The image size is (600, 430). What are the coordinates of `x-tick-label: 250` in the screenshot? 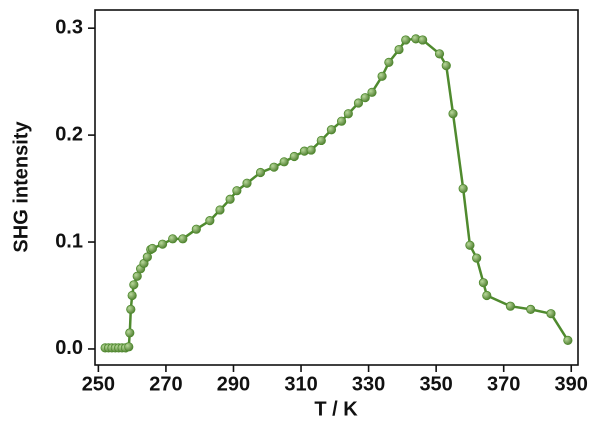 It's located at (98, 384).